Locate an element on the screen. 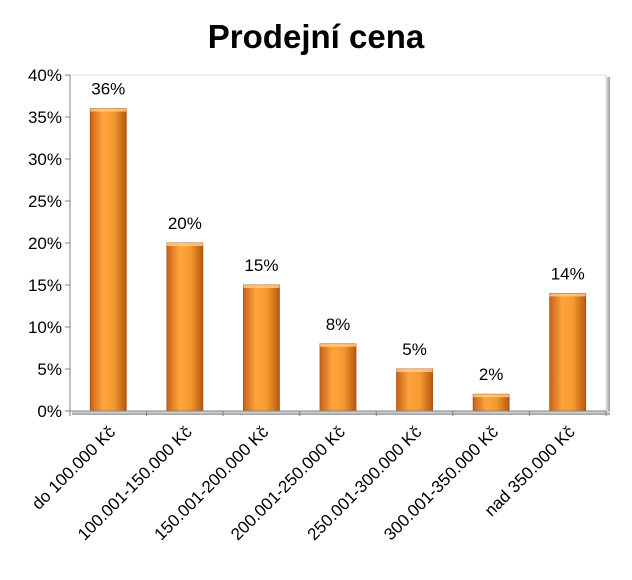 The image size is (632, 580). data-label: 20% is located at coordinates (185, 223).